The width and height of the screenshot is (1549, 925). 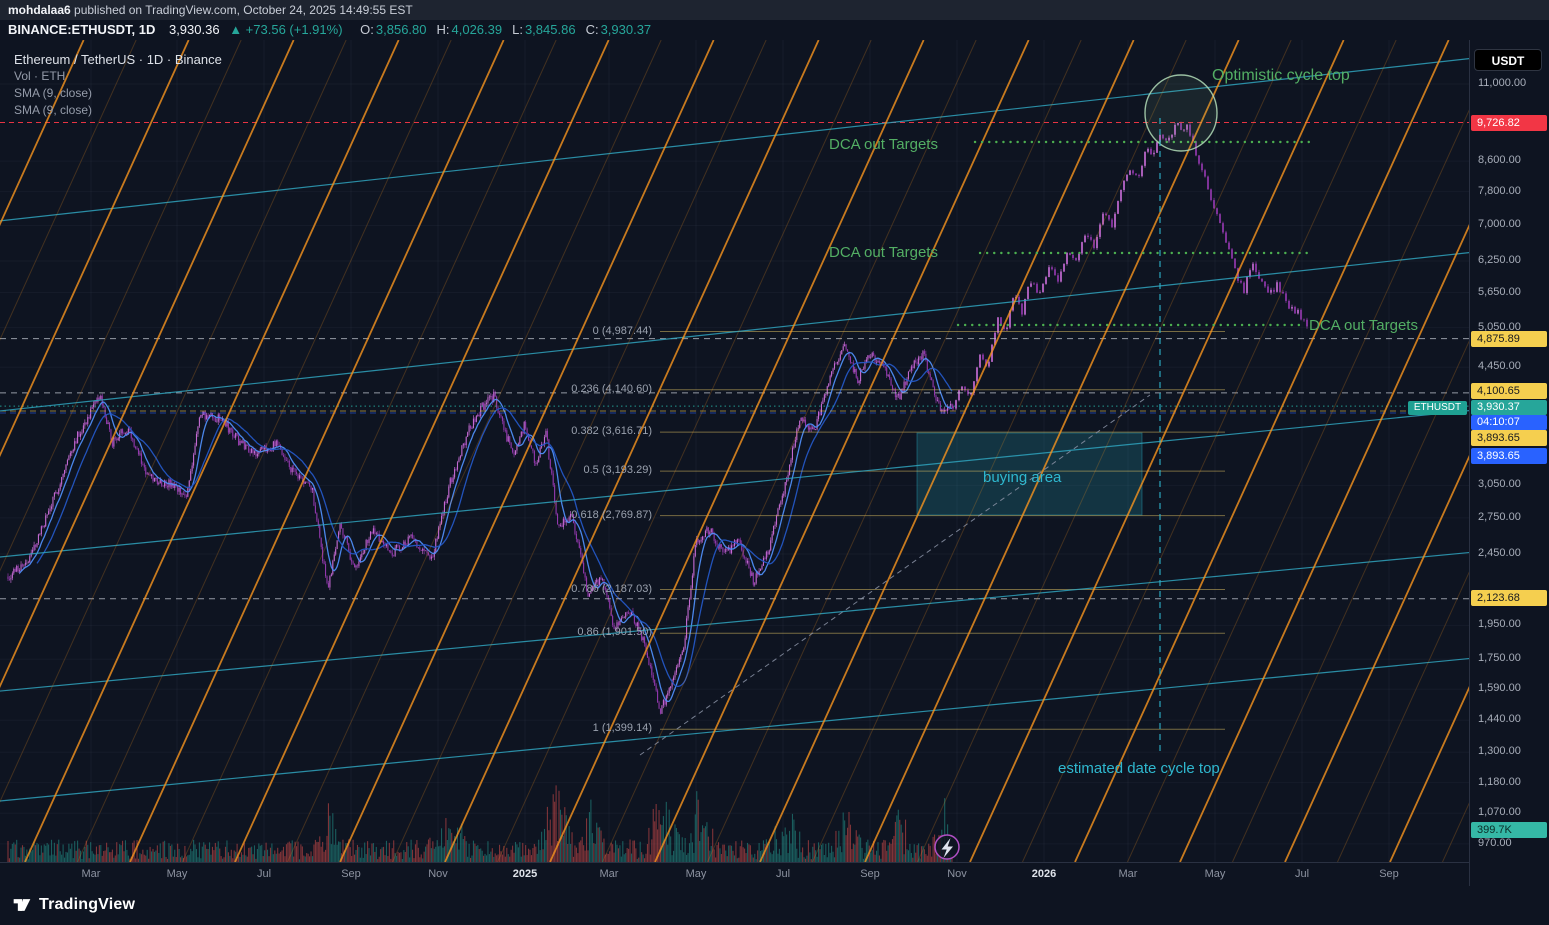 What do you see at coordinates (1044, 874) in the screenshot?
I see `time-tick-year: 2026` at bounding box center [1044, 874].